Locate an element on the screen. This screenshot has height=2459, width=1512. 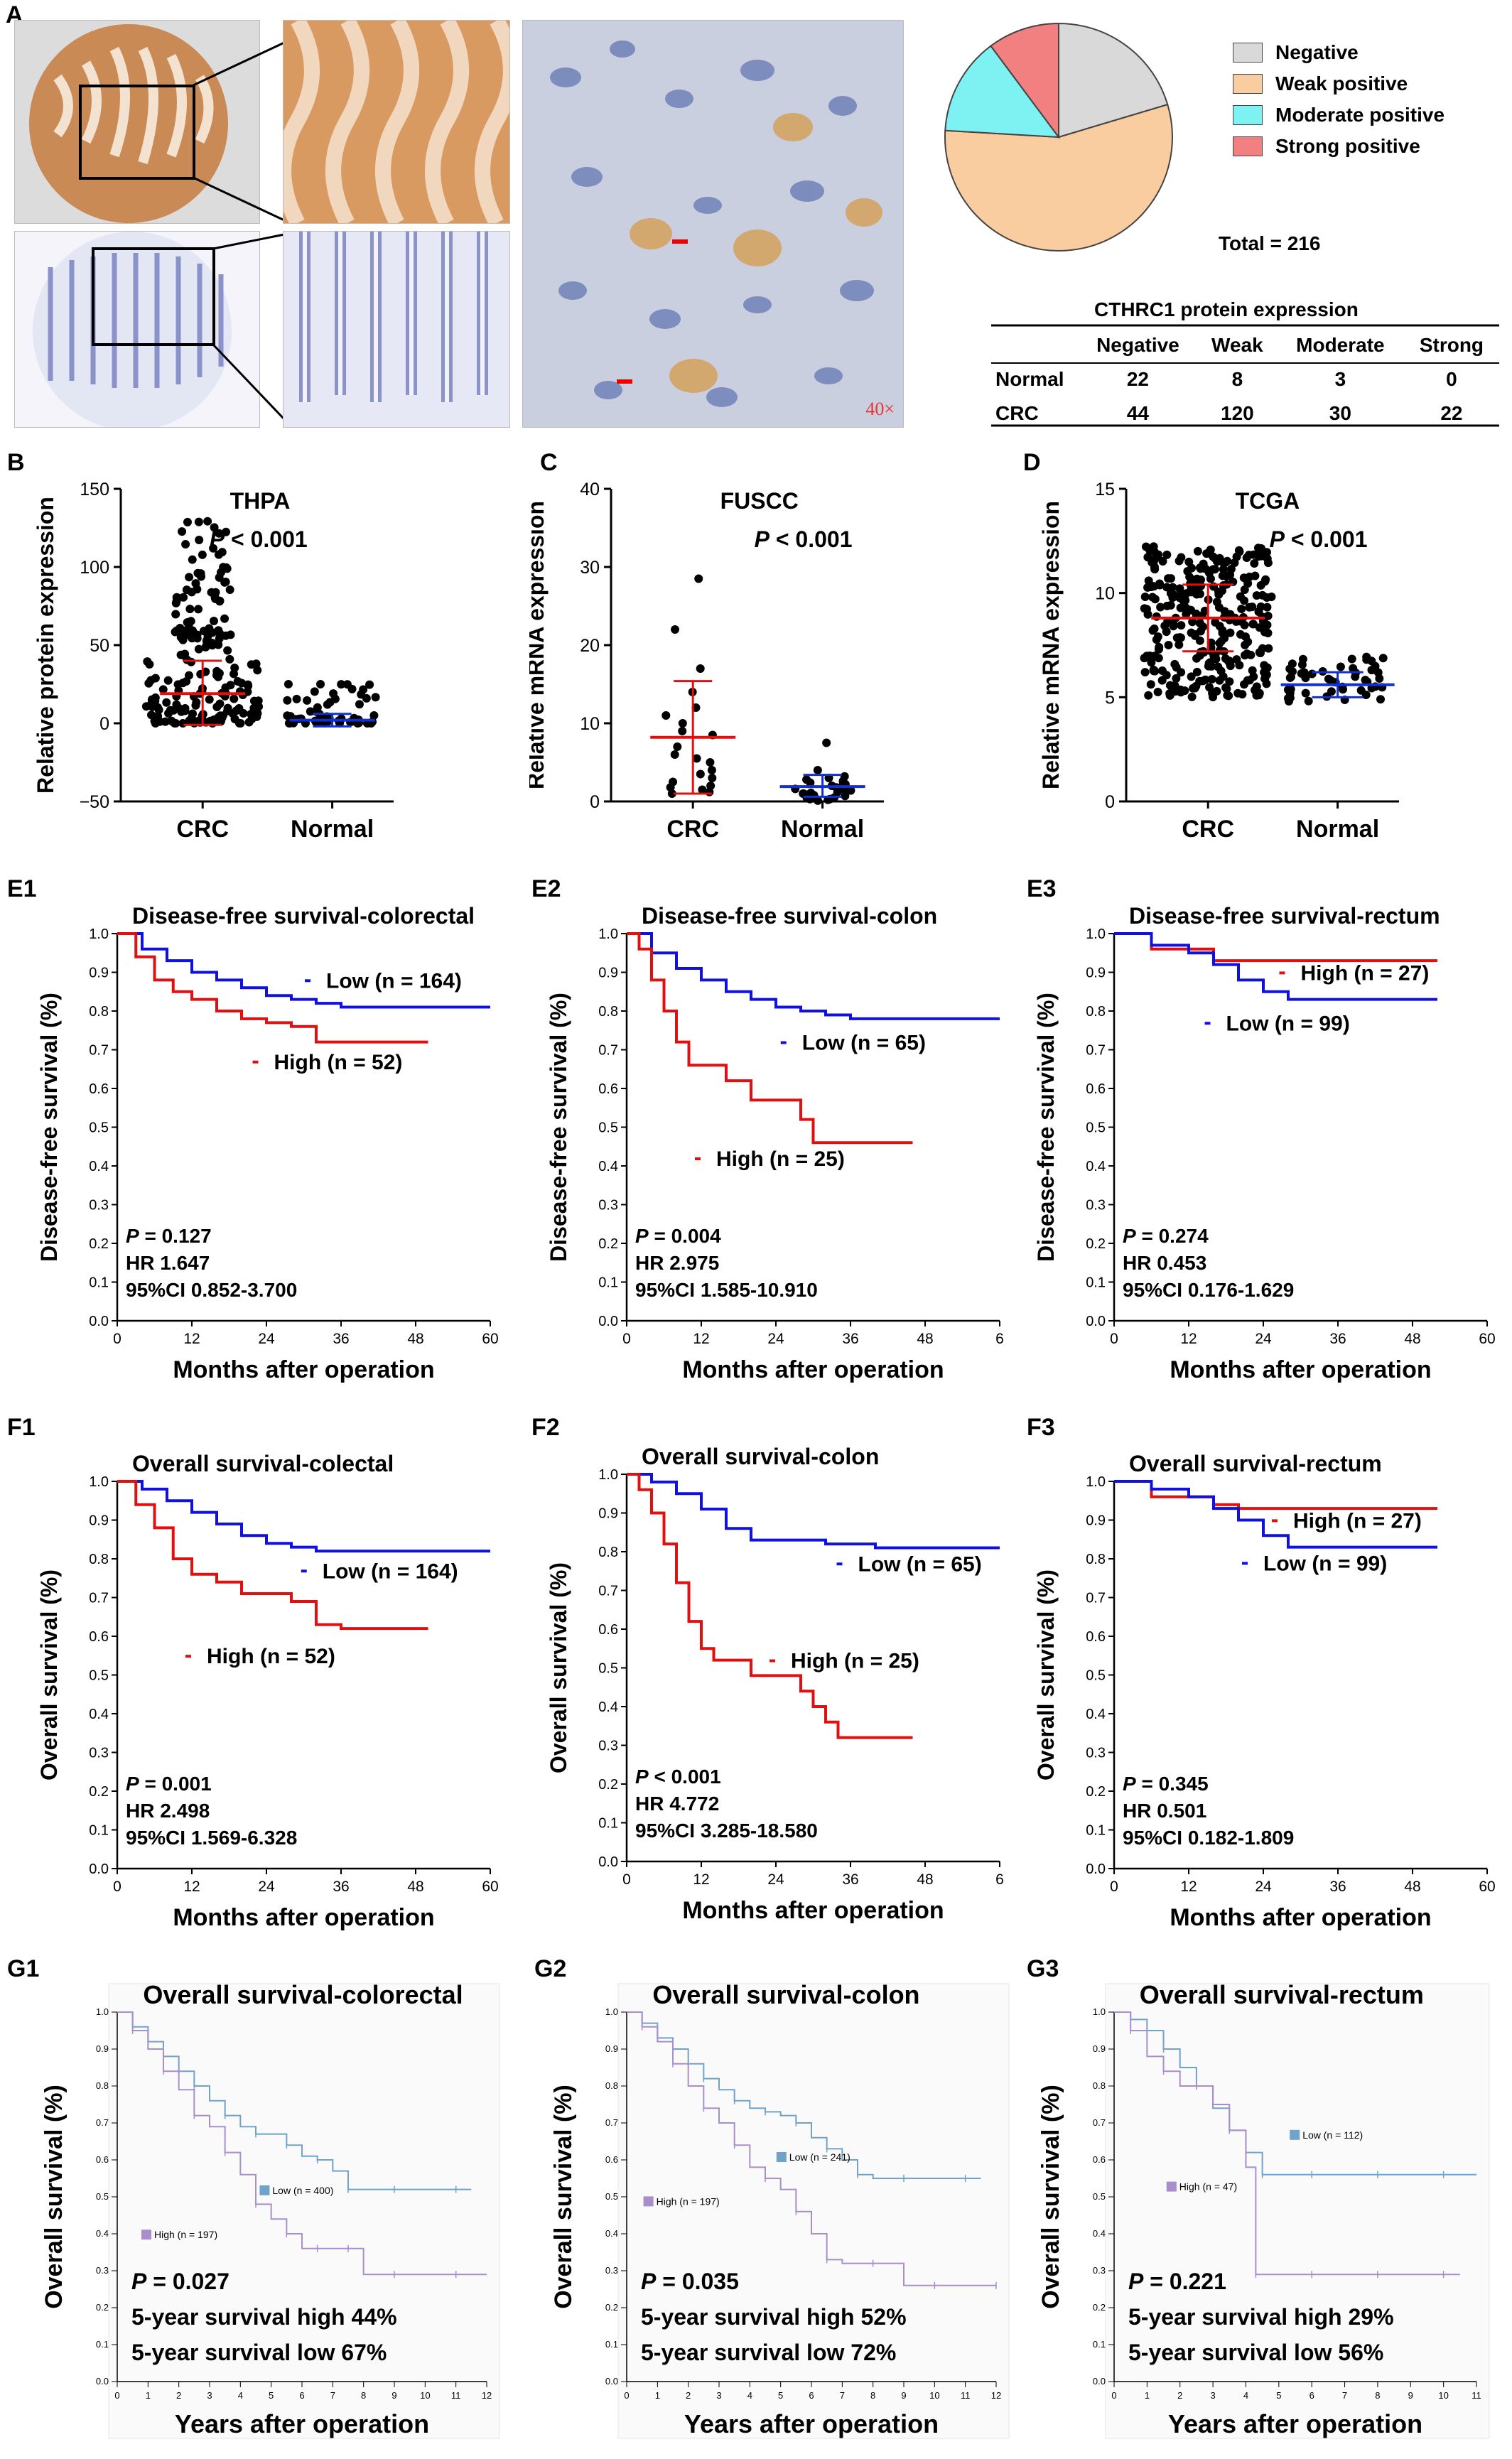
stat-text: P = 0.035 is located at coordinates (690, 2281).